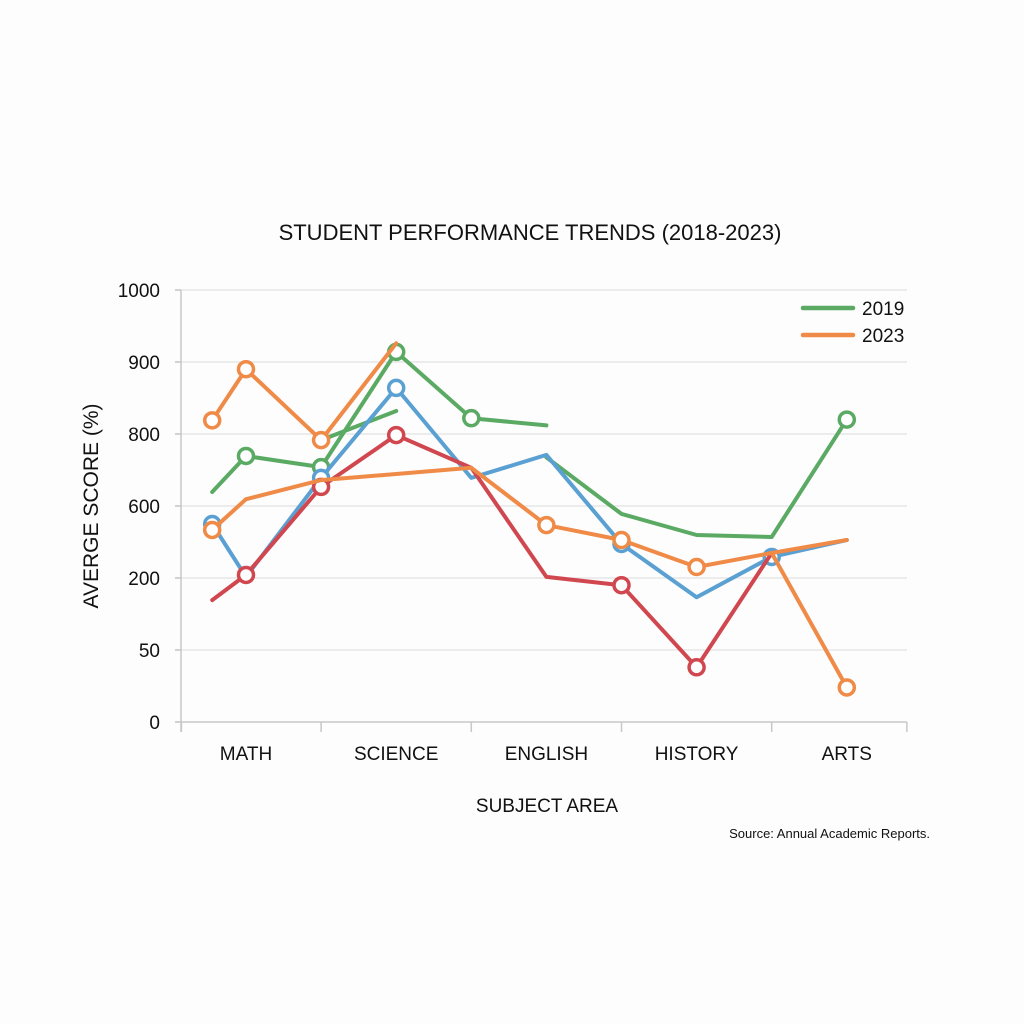 The height and width of the screenshot is (1024, 1024). I want to click on series-orange-c, so click(813, 624).